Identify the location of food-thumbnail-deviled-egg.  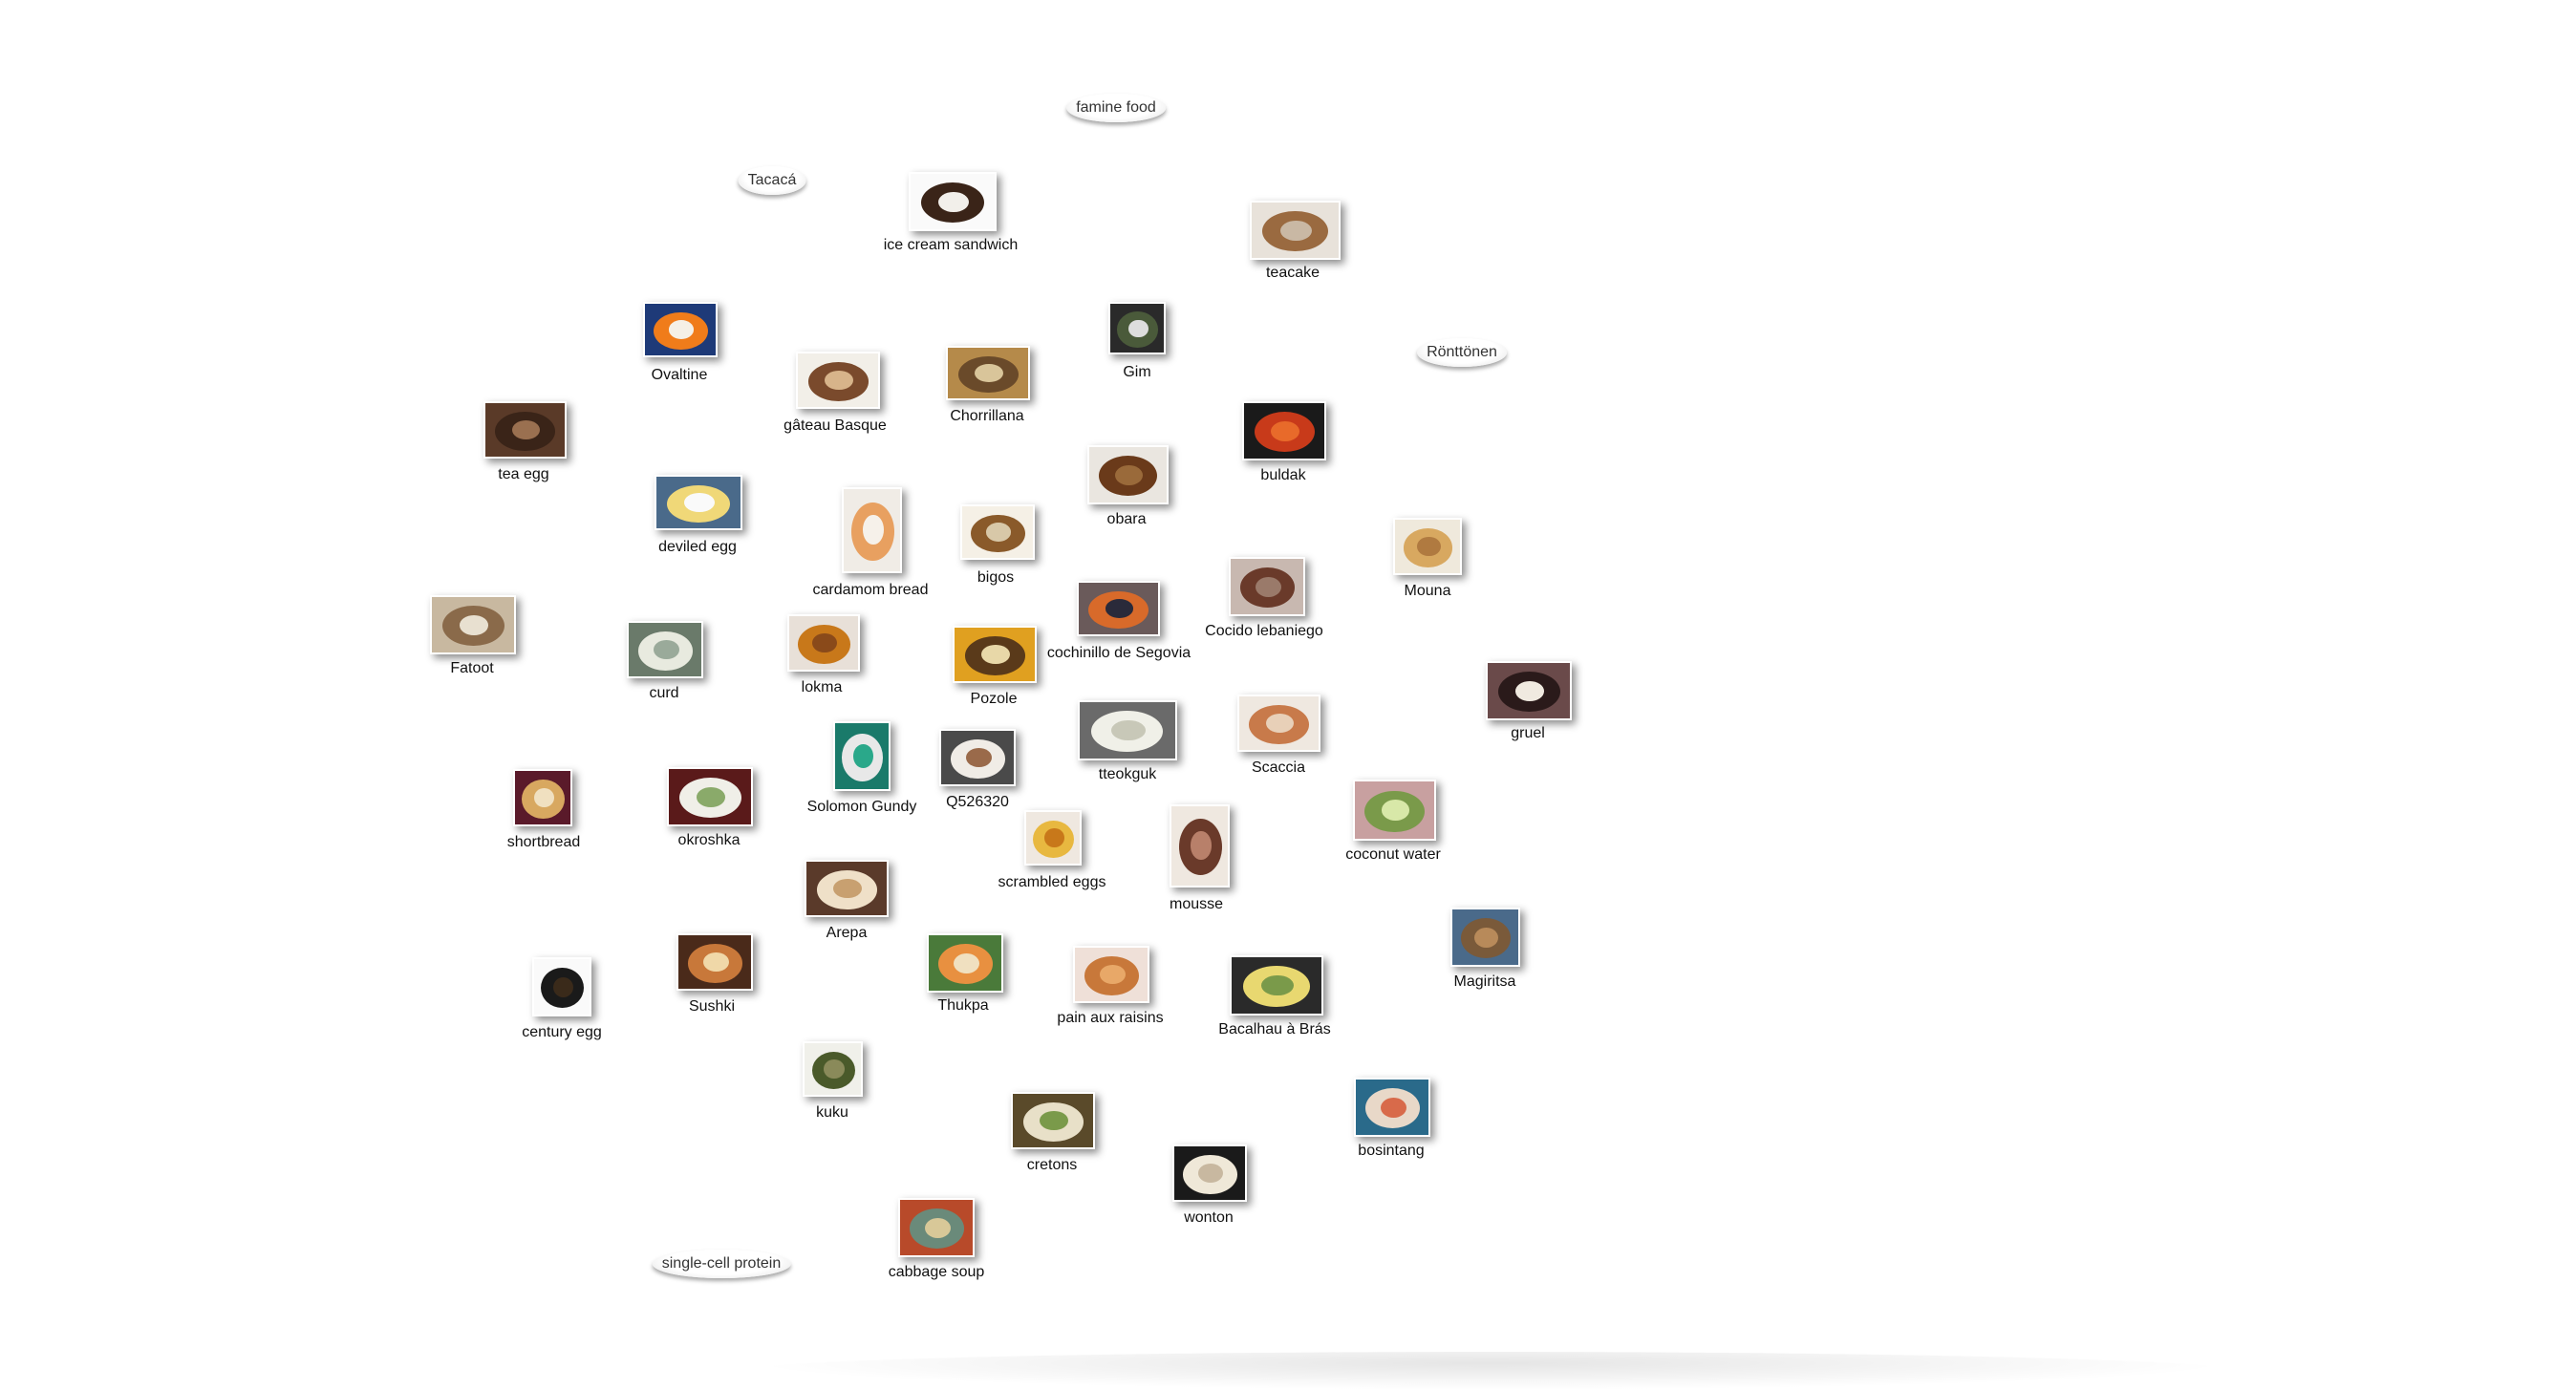
(698, 502).